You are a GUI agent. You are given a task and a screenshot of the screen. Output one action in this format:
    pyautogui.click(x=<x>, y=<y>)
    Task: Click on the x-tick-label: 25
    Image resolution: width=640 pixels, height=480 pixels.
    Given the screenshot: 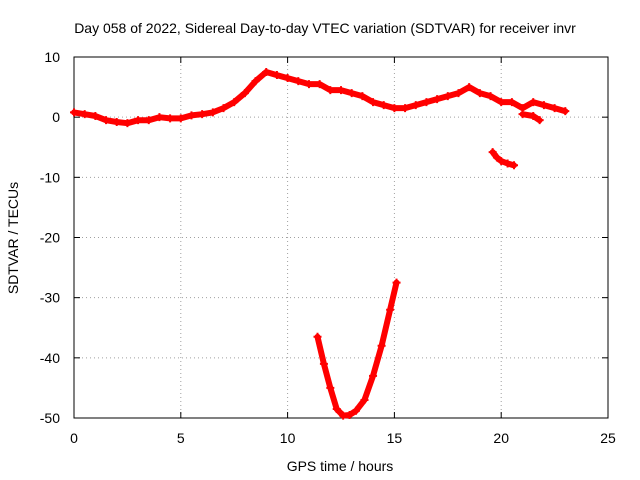 What is the action you would take?
    pyautogui.click(x=608, y=438)
    